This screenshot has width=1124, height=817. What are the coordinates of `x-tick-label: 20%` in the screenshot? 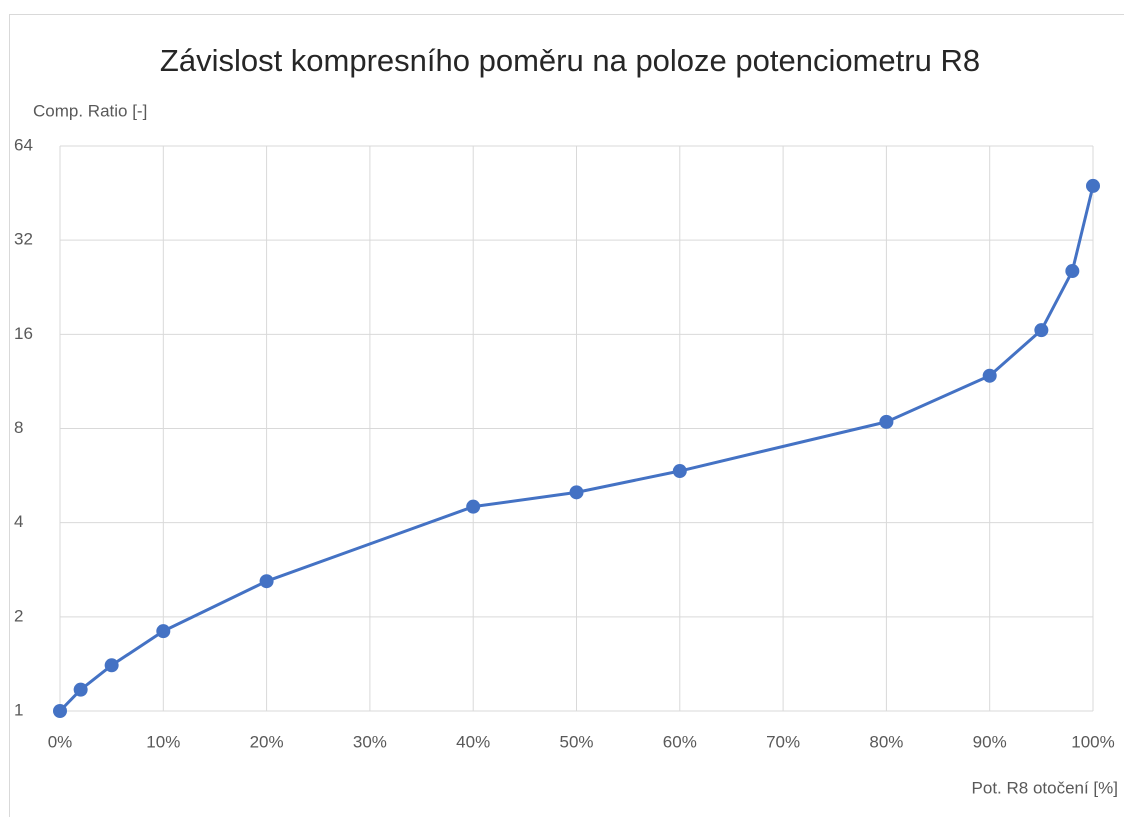 It's located at (267, 741).